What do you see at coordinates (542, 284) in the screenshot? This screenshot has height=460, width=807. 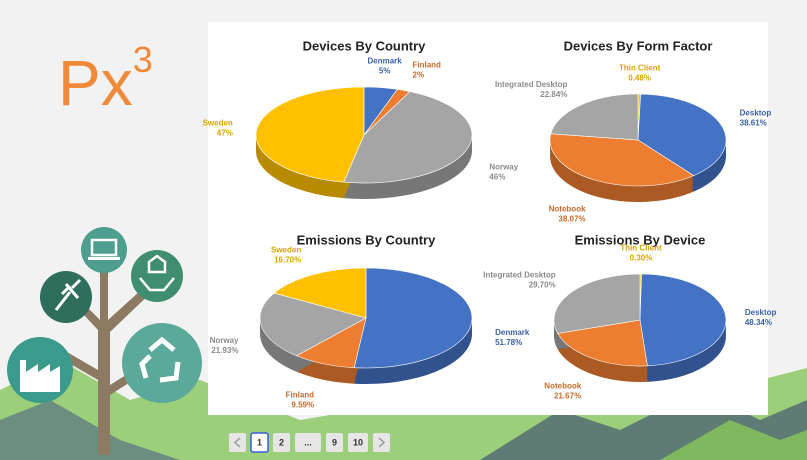 I see `slice-value-label: 29.70%` at bounding box center [542, 284].